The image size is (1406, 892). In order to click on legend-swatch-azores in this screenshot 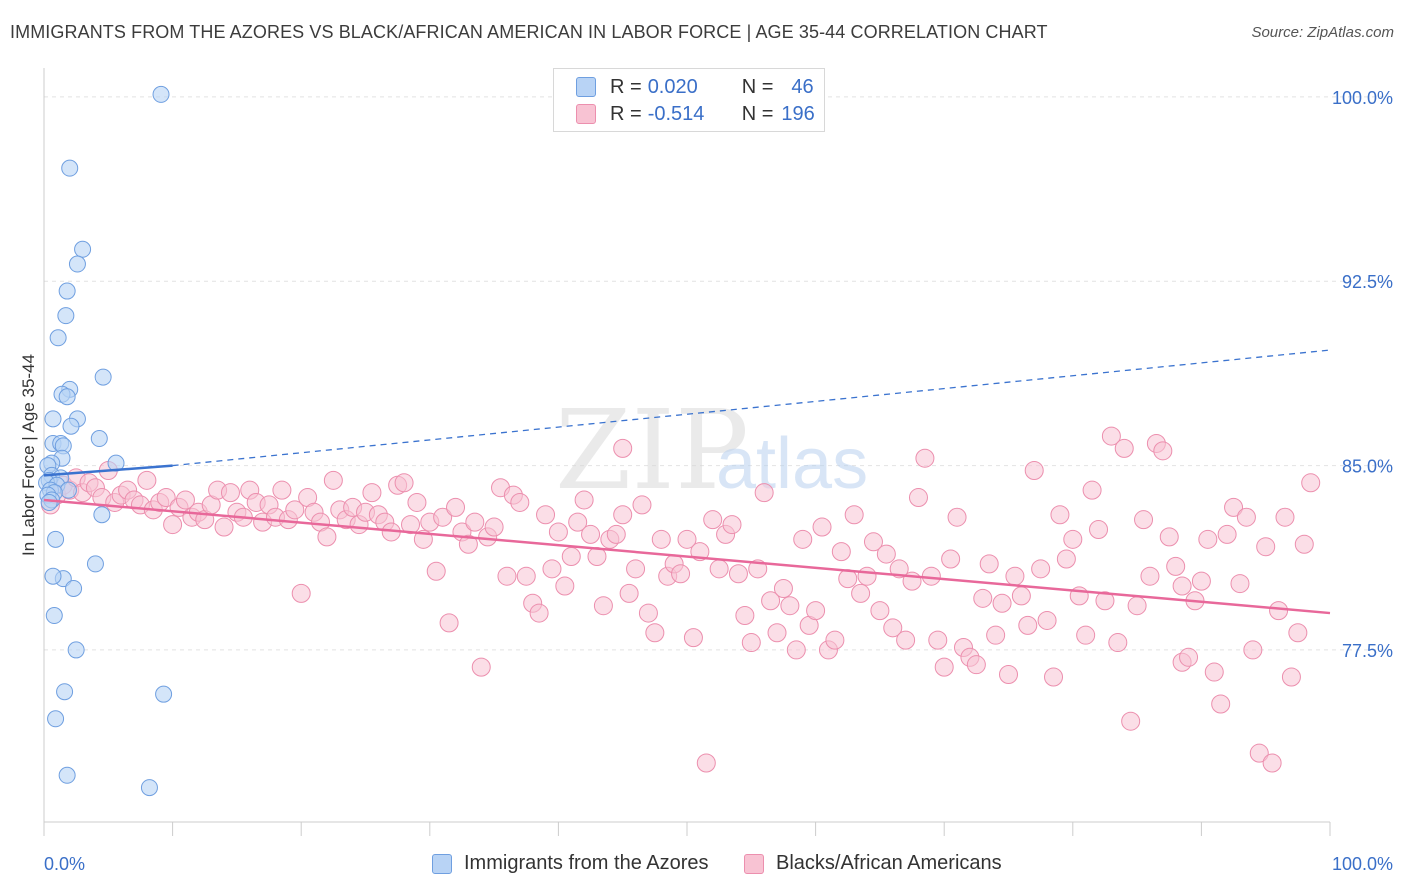, I will do `click(442, 863)`.